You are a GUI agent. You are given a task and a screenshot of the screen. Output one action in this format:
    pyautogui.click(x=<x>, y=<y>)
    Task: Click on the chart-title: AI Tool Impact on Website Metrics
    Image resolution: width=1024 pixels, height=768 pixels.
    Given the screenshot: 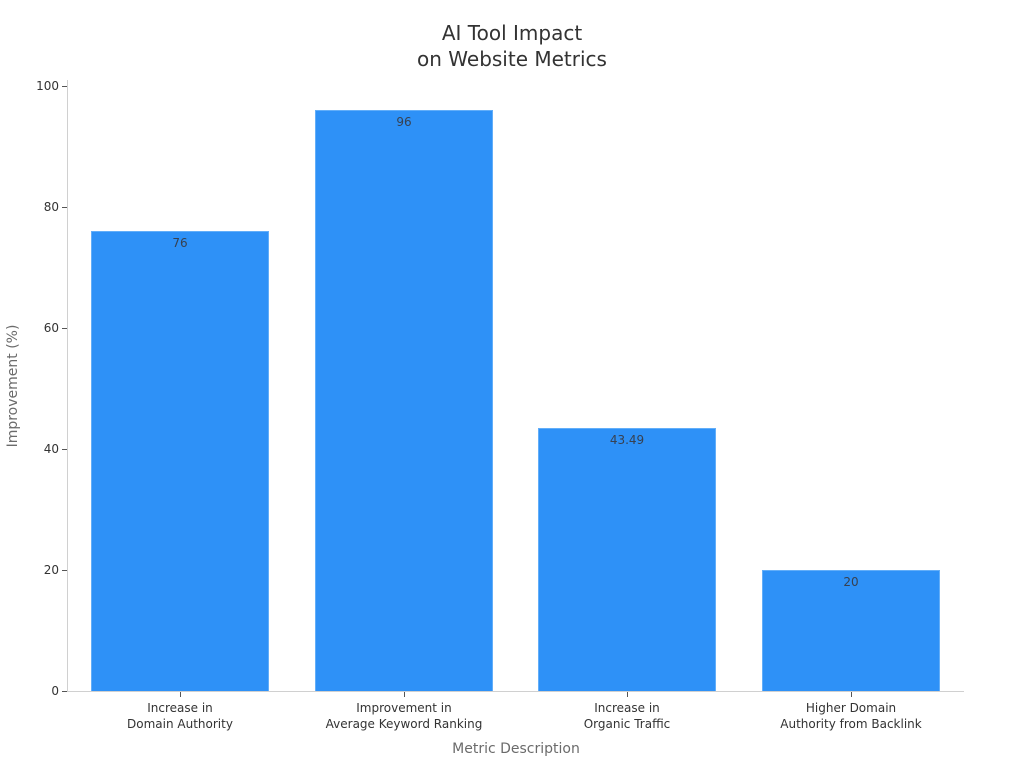 What is the action you would take?
    pyautogui.click(x=512, y=46)
    